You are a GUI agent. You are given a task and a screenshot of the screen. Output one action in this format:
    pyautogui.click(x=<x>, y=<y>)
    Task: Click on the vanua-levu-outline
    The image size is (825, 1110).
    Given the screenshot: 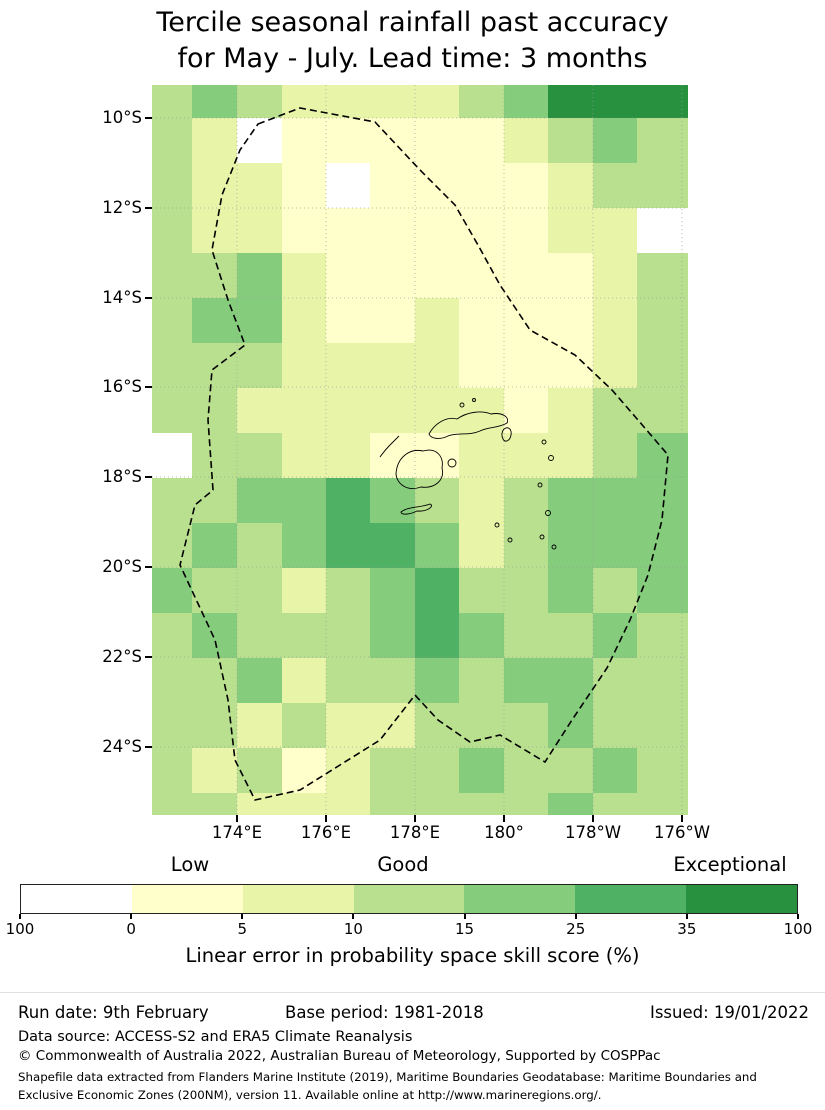 What is the action you would take?
    pyautogui.click(x=468, y=425)
    